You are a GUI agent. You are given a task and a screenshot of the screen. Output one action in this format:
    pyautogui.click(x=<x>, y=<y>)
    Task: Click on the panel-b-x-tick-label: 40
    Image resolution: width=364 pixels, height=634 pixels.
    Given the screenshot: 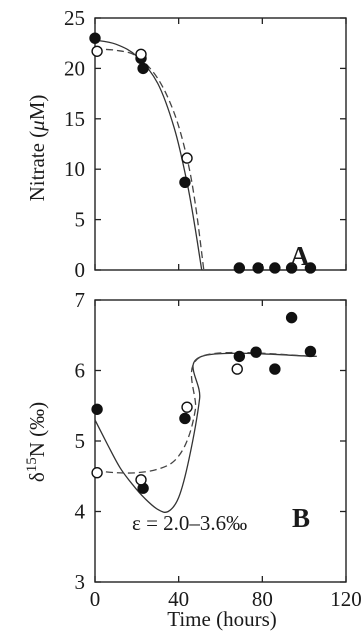 What is the action you would take?
    pyautogui.click(x=178, y=599)
    